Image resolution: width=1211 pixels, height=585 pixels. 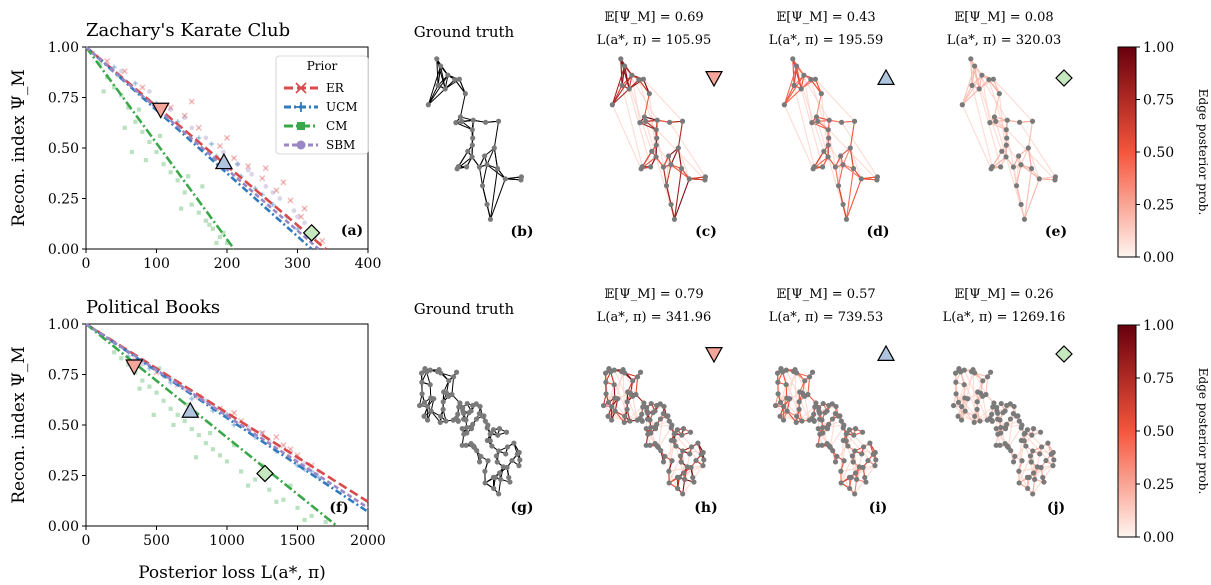 I want to click on y-axis-label-text: Recon. index Ψ_M, so click(x=19, y=148).